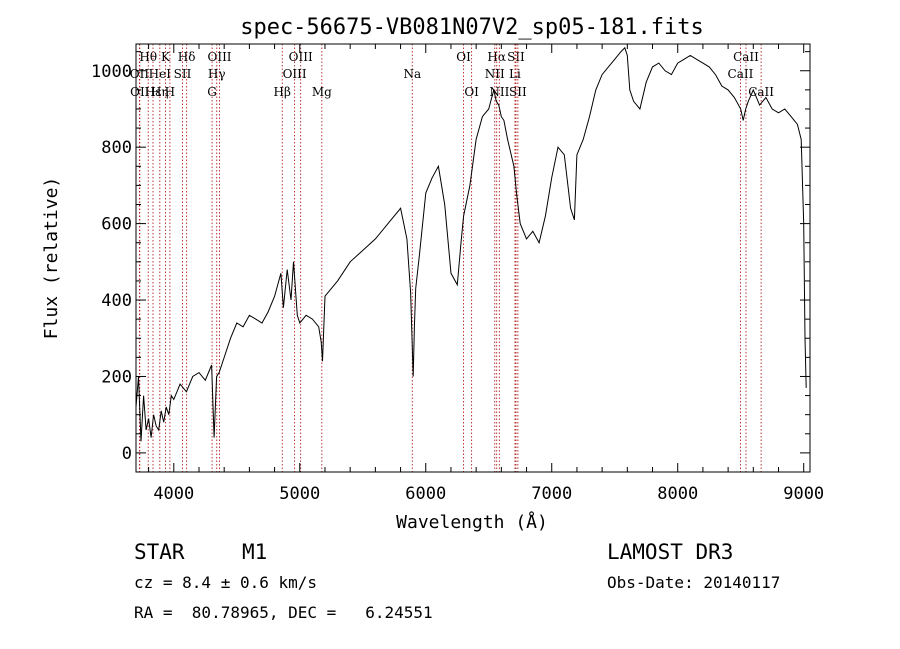 Image resolution: width=900 pixels, height=649 pixels. What do you see at coordinates (51, 258) in the screenshot?
I see `y-axis-label: Flux (relative)` at bounding box center [51, 258].